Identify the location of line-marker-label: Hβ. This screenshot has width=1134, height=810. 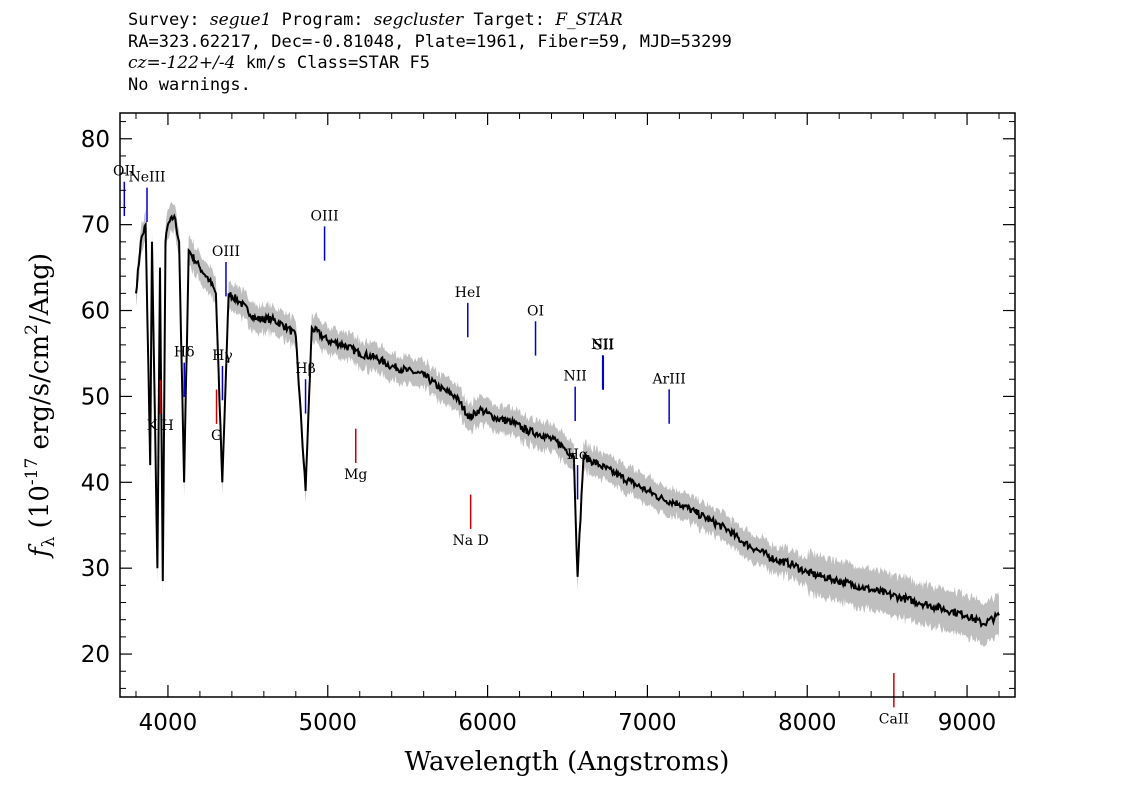
(305, 369).